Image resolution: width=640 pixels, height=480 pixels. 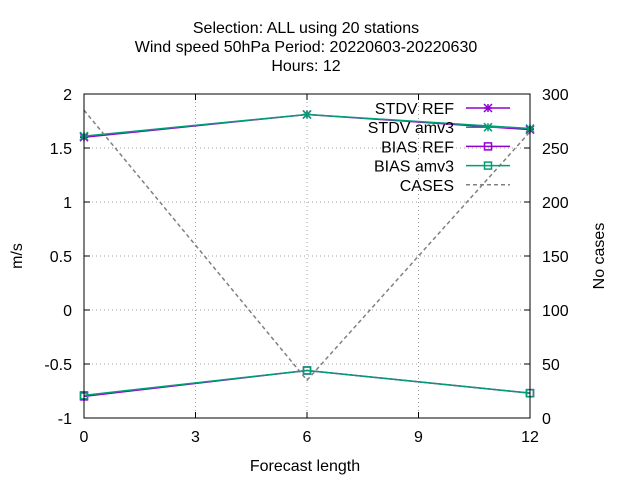 I want to click on legend-item-stdv-ref: STDV REF, so click(x=442, y=109).